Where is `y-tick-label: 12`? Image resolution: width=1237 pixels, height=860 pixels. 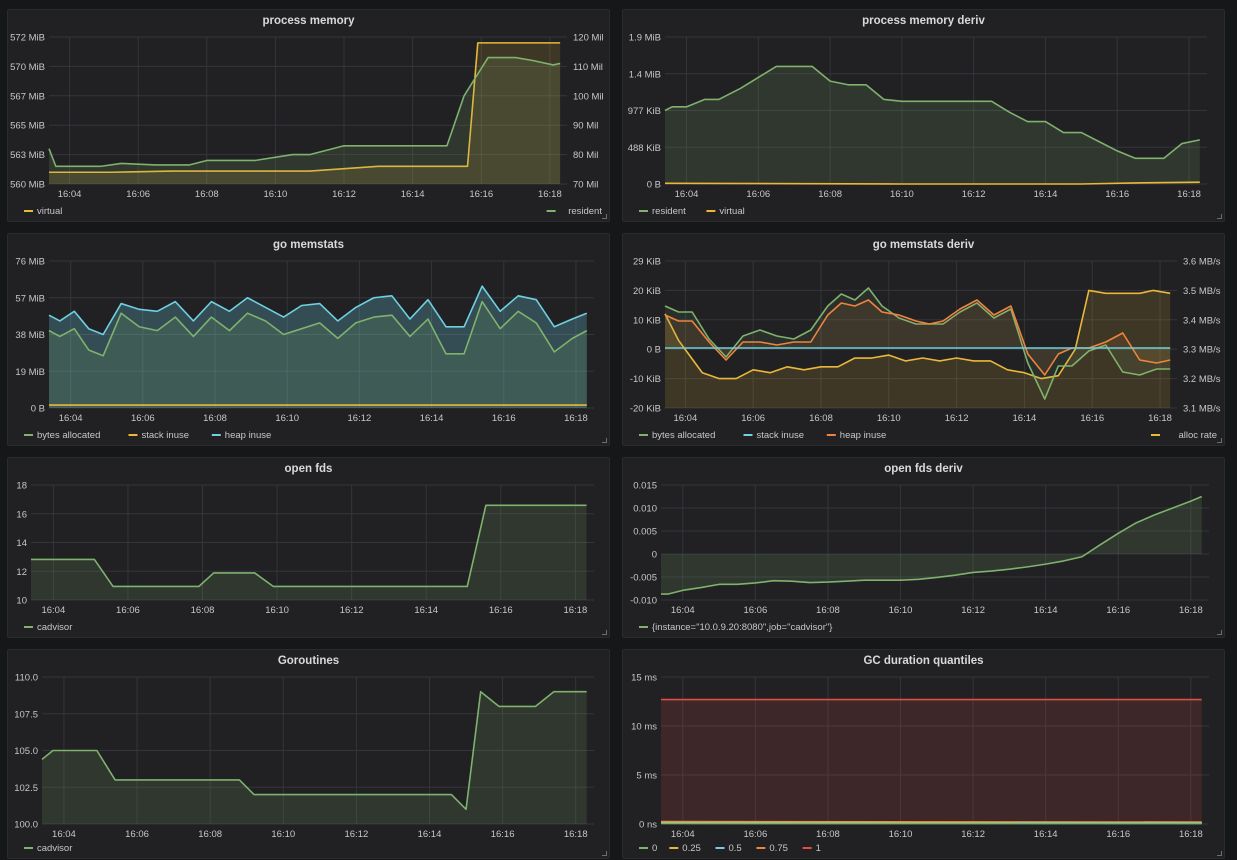 y-tick-label: 12 is located at coordinates (21, 572).